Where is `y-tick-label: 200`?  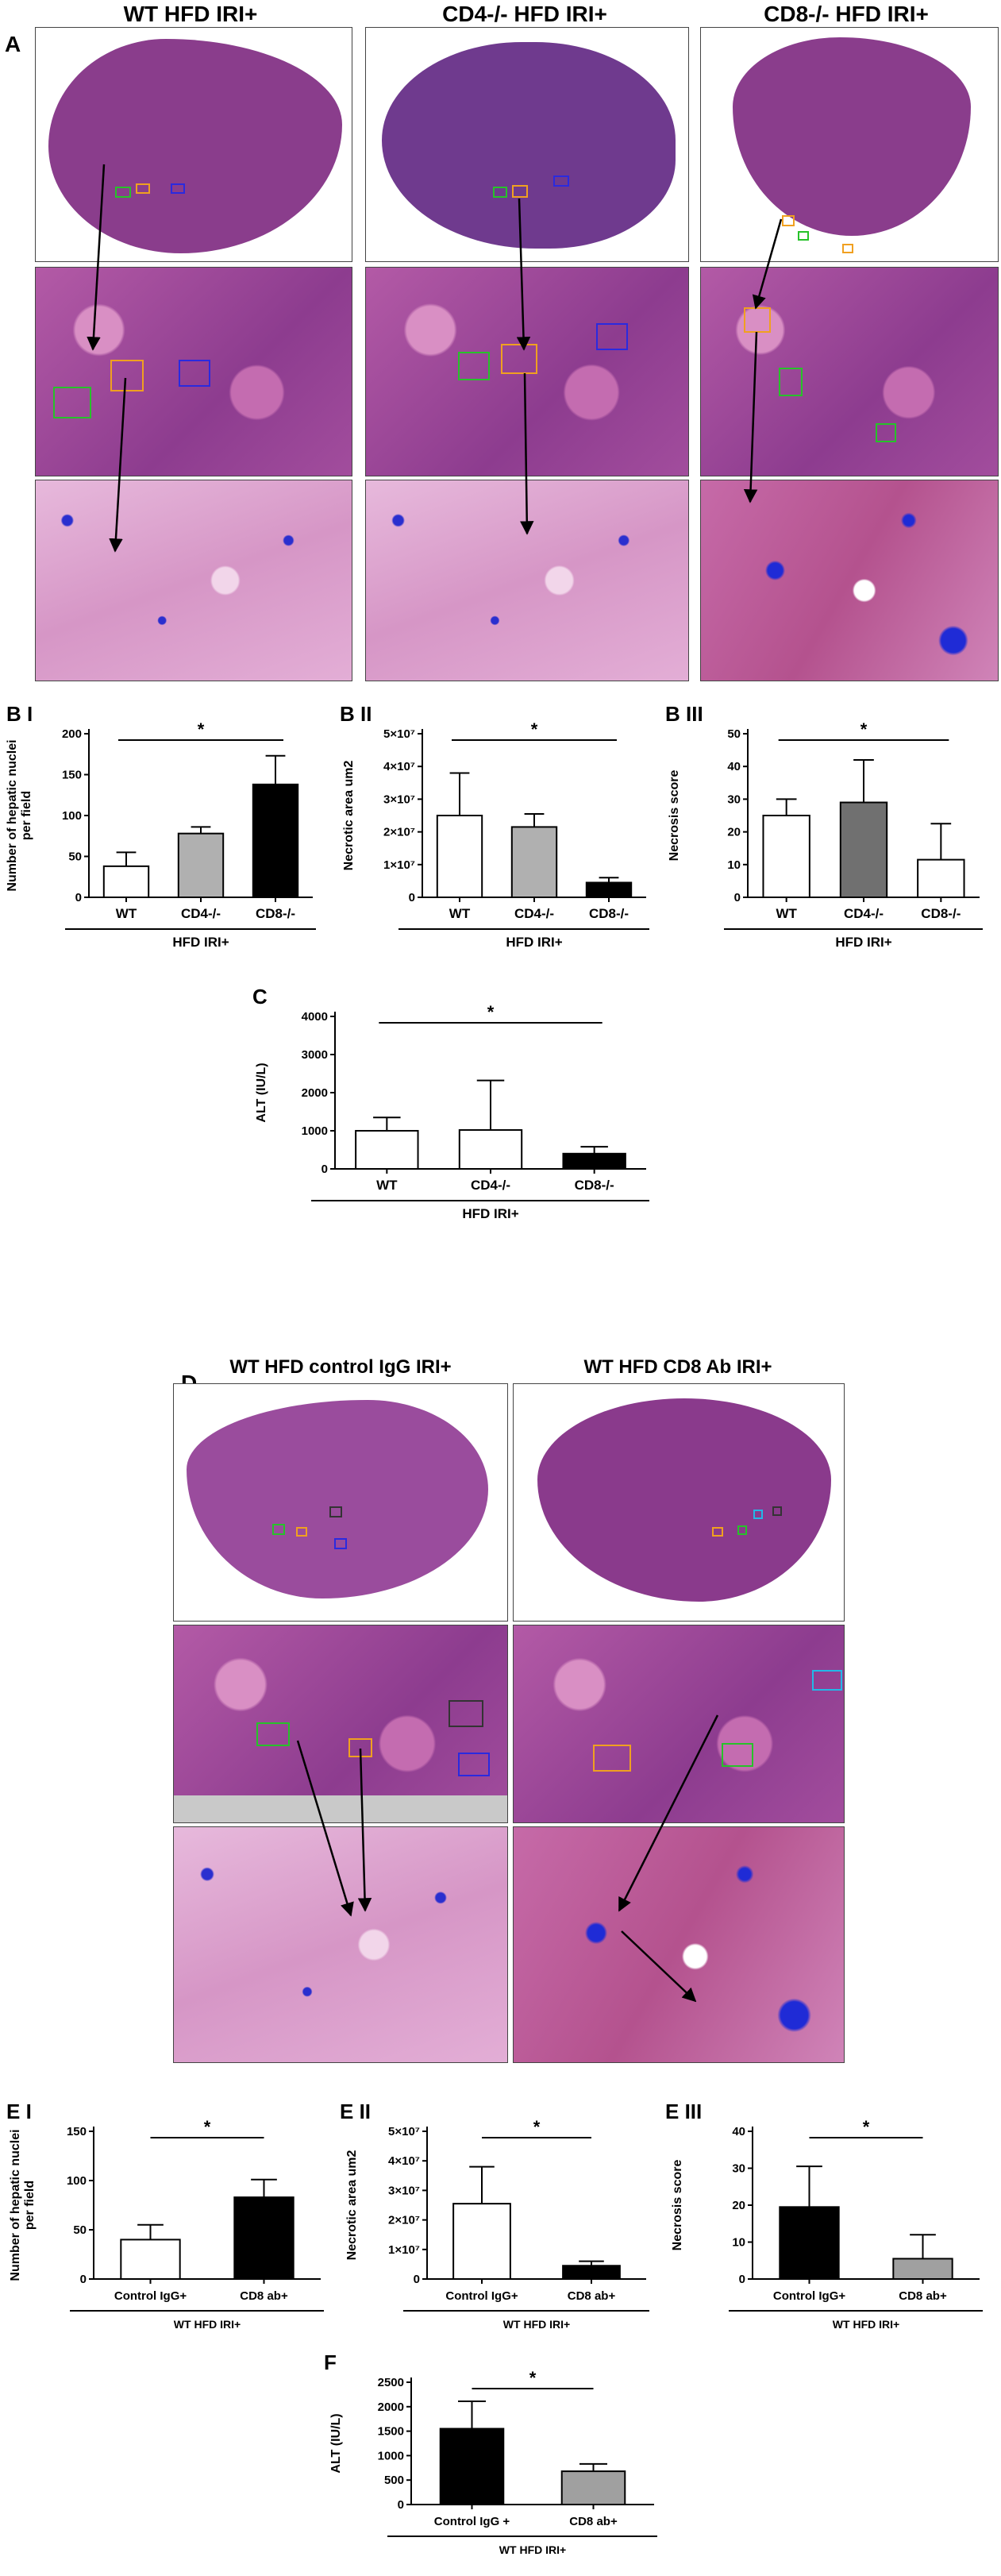 y-tick-label: 200 is located at coordinates (72, 734).